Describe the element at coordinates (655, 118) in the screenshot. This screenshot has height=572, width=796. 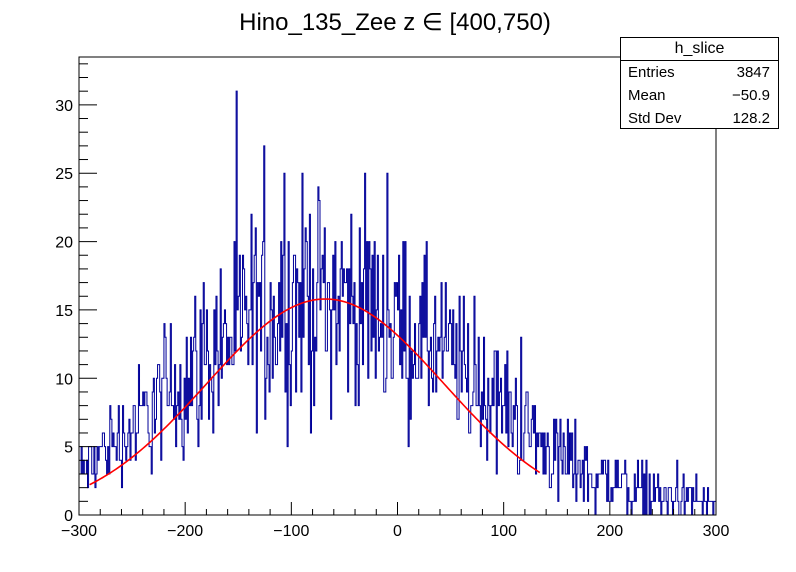
I see `stddev-label: Std Dev` at that location.